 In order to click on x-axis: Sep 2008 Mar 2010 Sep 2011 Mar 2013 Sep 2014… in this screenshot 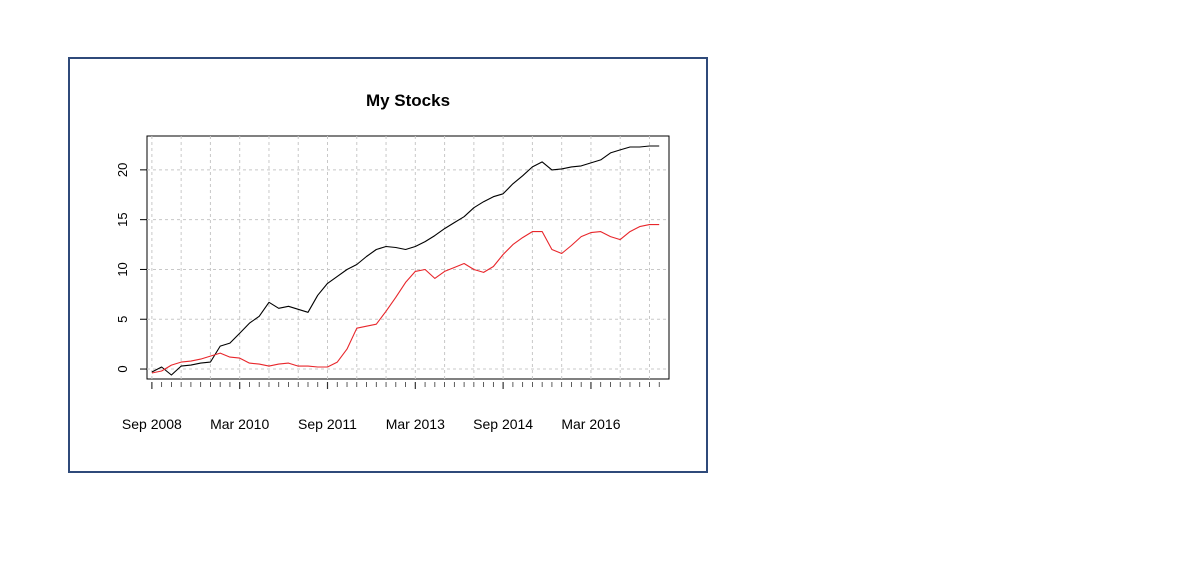, I will do `click(371, 424)`.